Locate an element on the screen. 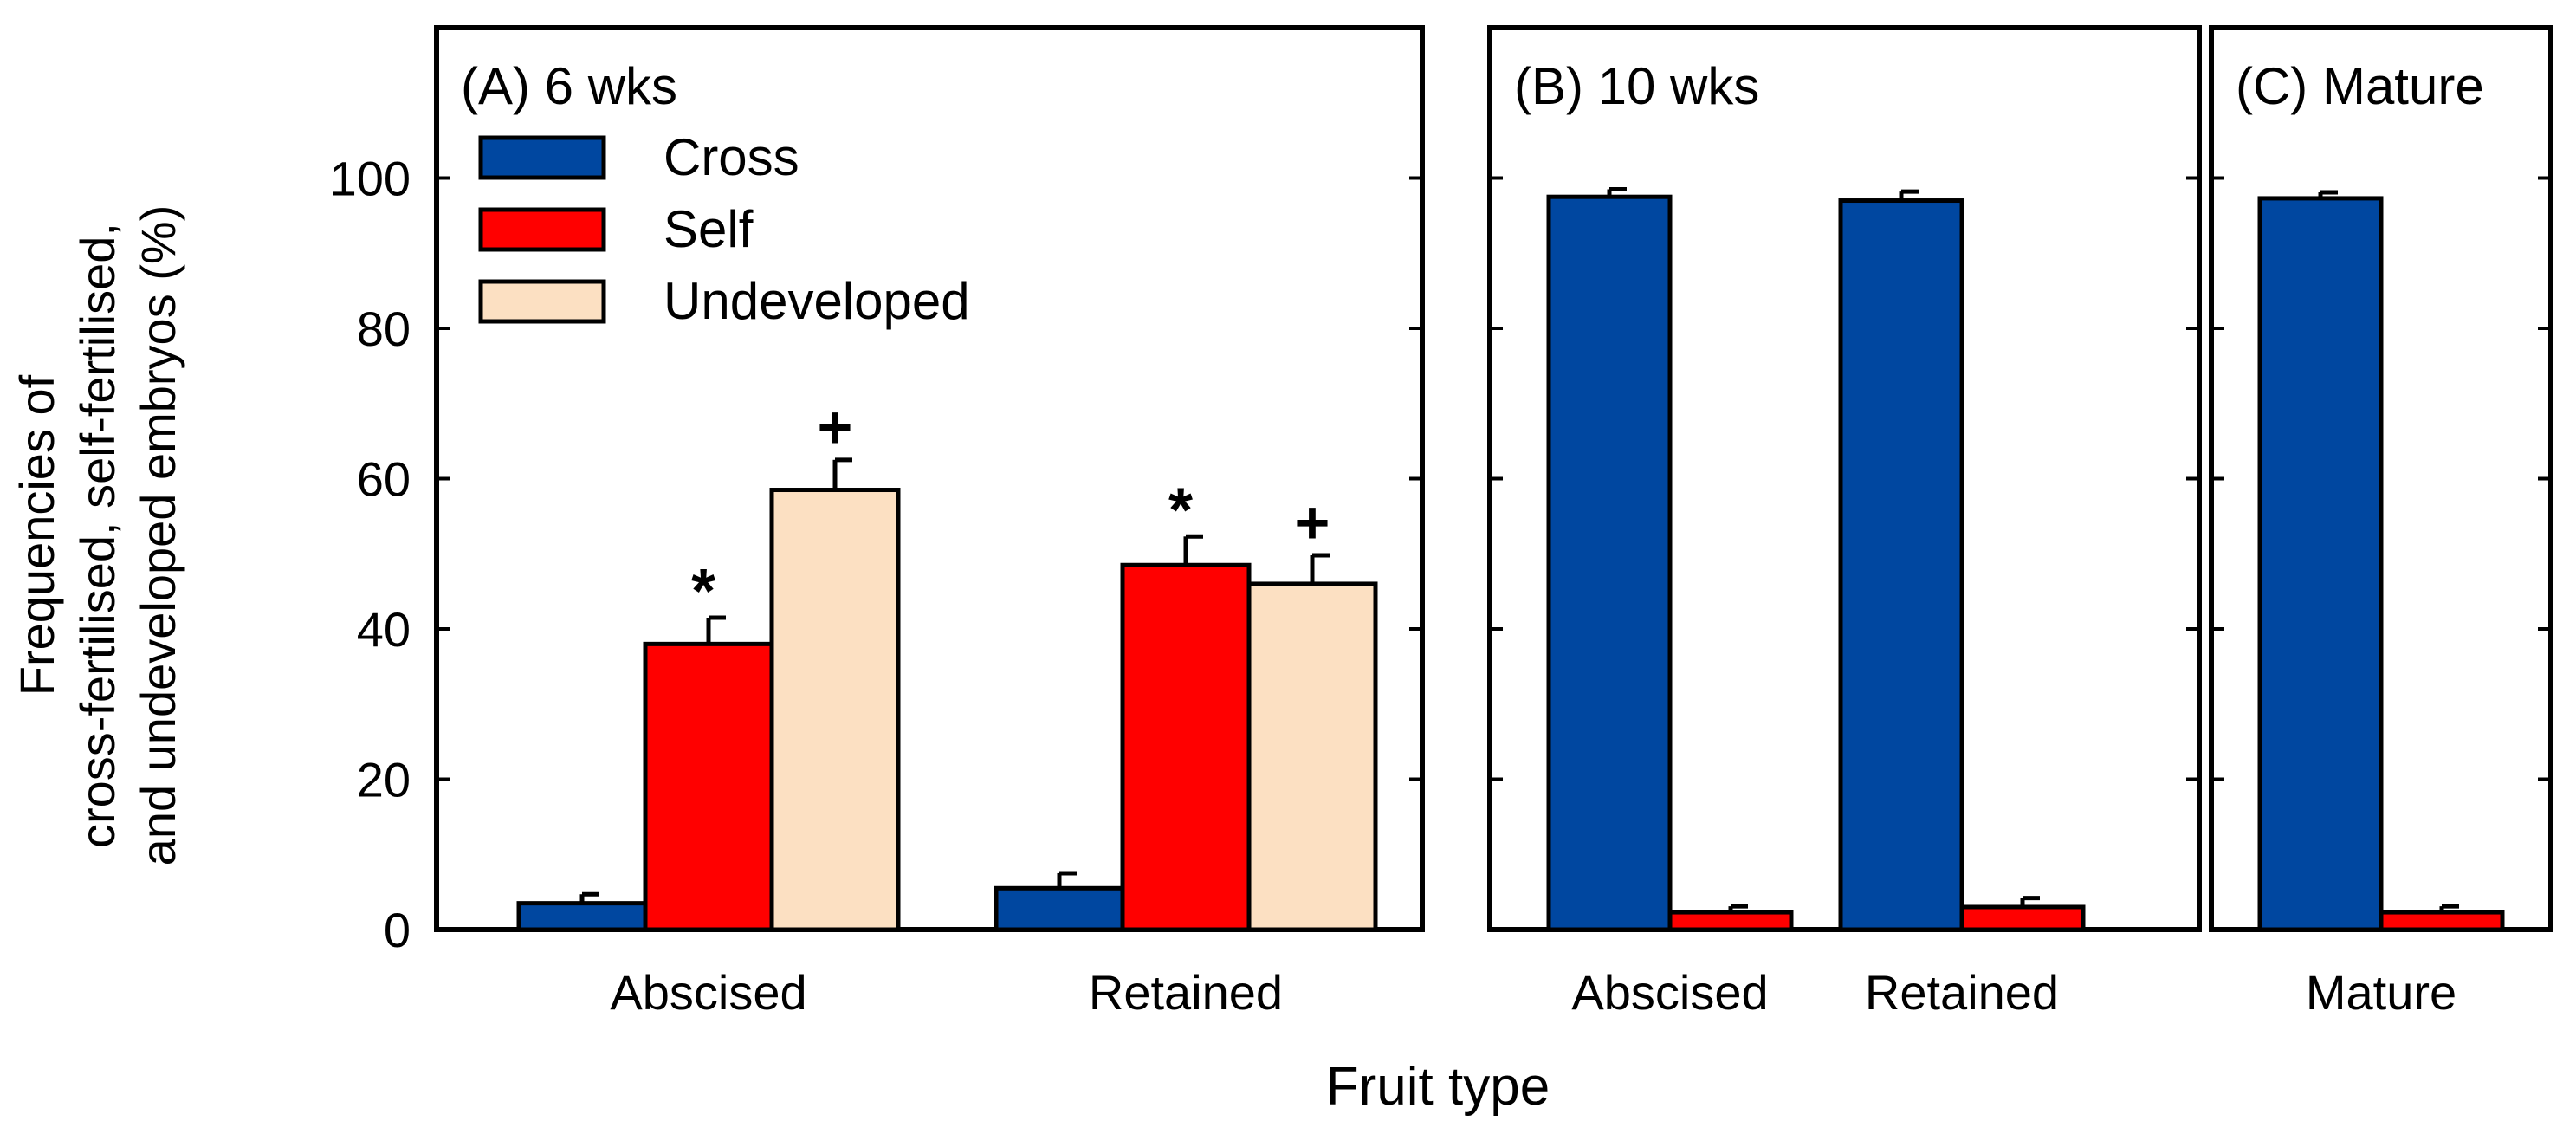  y-tick-label: 40 is located at coordinates (384, 629).